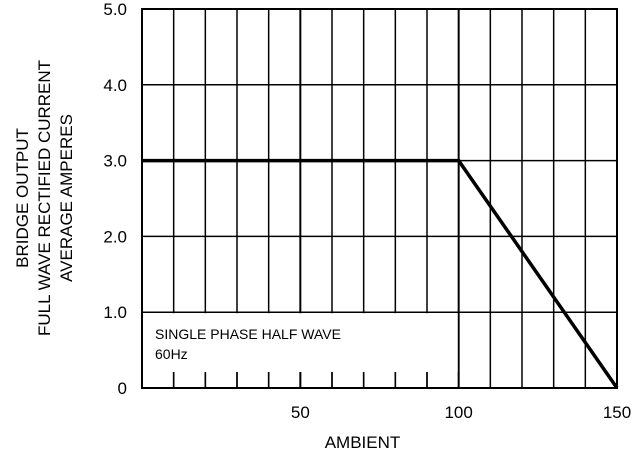 Image resolution: width=635 pixels, height=456 pixels. I want to click on x-tick-labels: 50 100 150, so click(461, 412).